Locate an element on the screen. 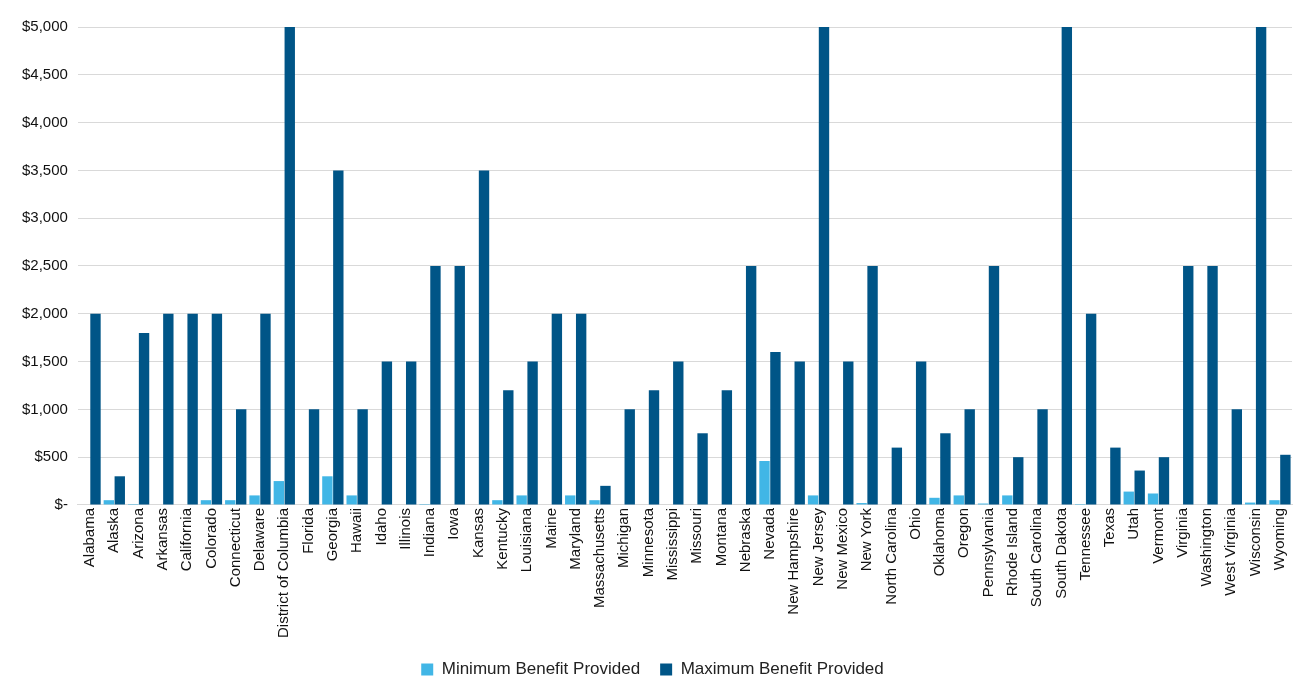 This screenshot has height=696, width=1309. y-tick-label: $500 is located at coordinates (51, 456).